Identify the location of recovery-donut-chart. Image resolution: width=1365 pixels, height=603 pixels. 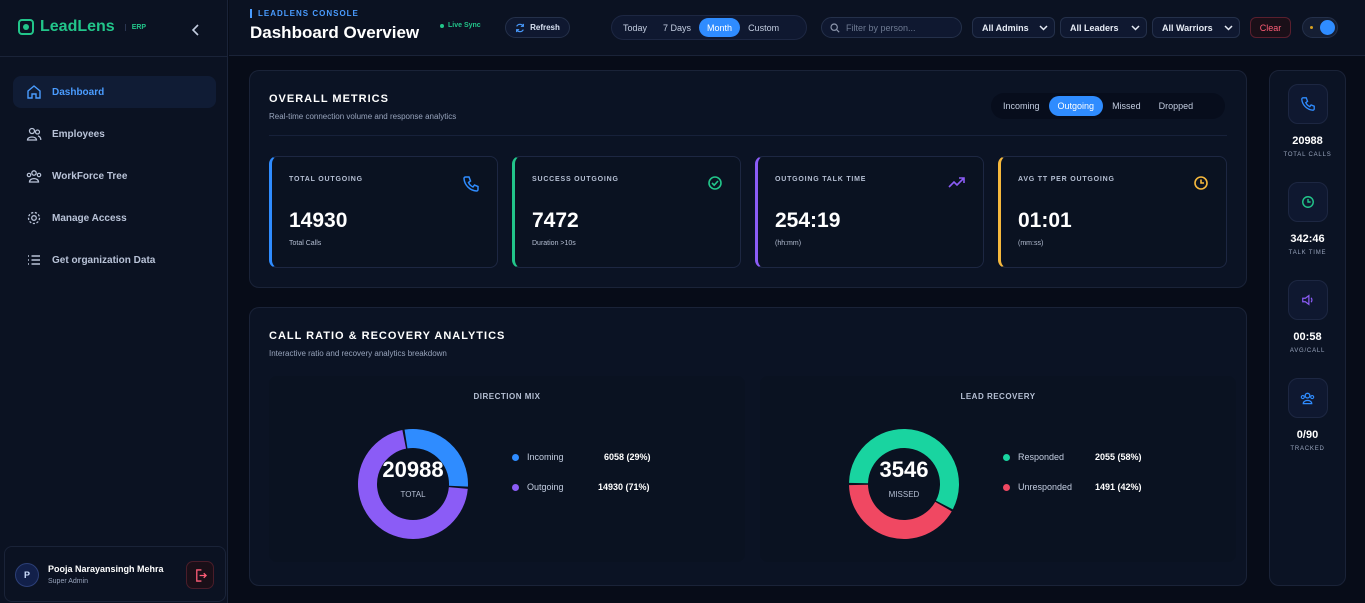
(904, 484).